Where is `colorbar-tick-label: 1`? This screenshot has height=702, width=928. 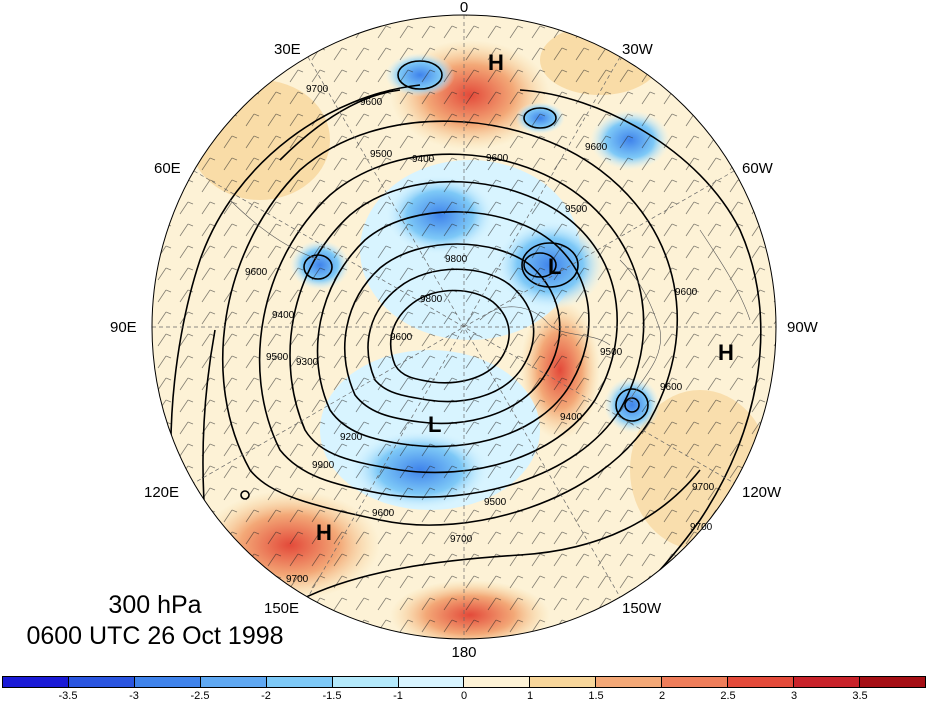
colorbar-tick-label: 1 is located at coordinates (530, 696).